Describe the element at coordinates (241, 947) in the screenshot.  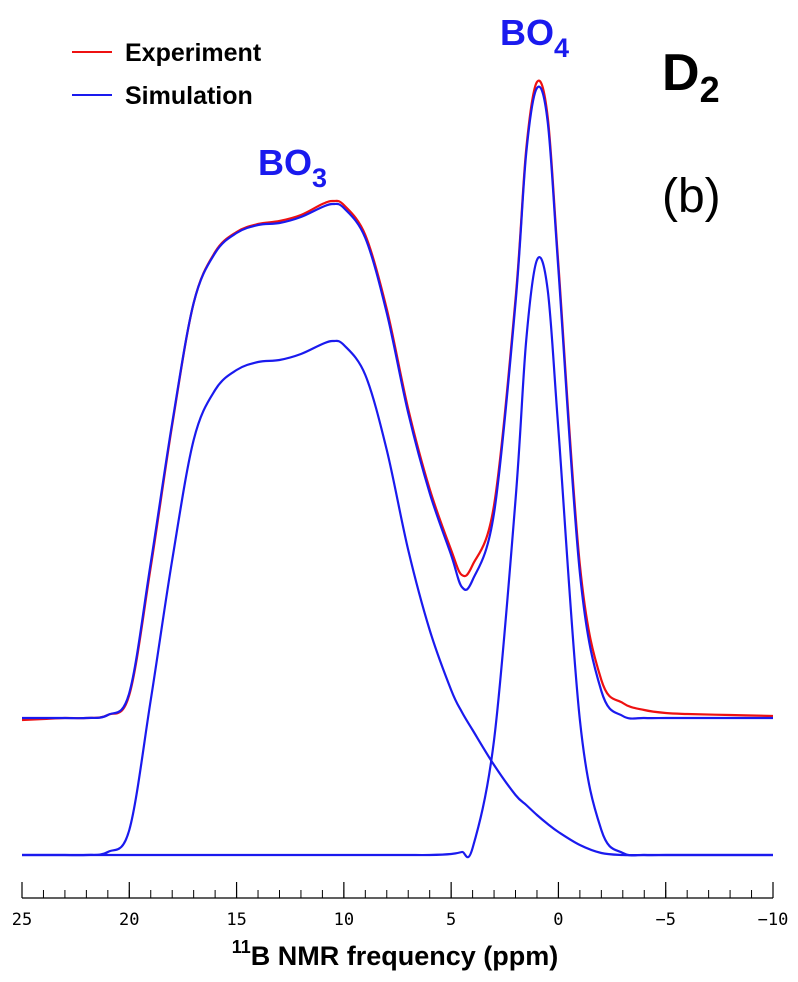
I see `x-label-sup: 11` at that location.